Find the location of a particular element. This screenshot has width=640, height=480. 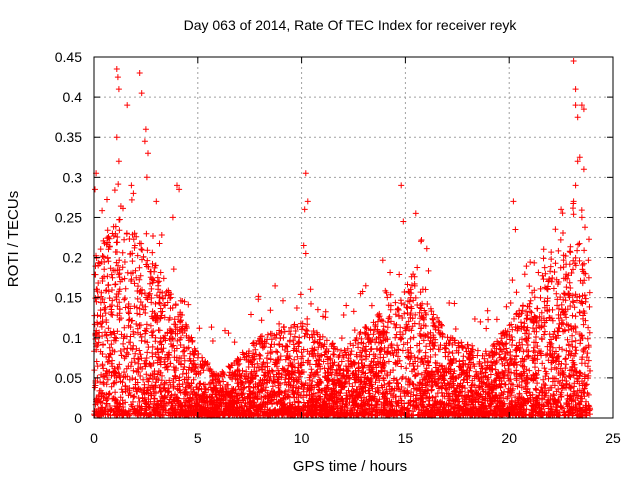

x-tick-labels: 0 5 10 15 20 25 is located at coordinates (355, 438).